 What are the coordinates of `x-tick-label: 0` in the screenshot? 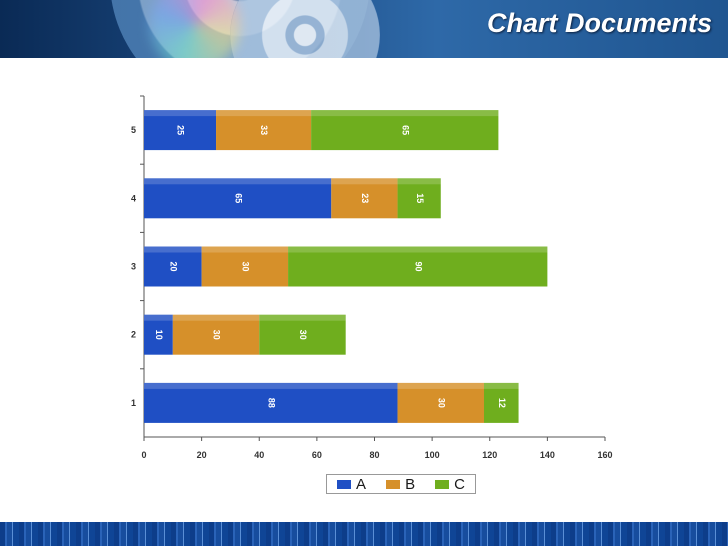 It's located at (143, 455).